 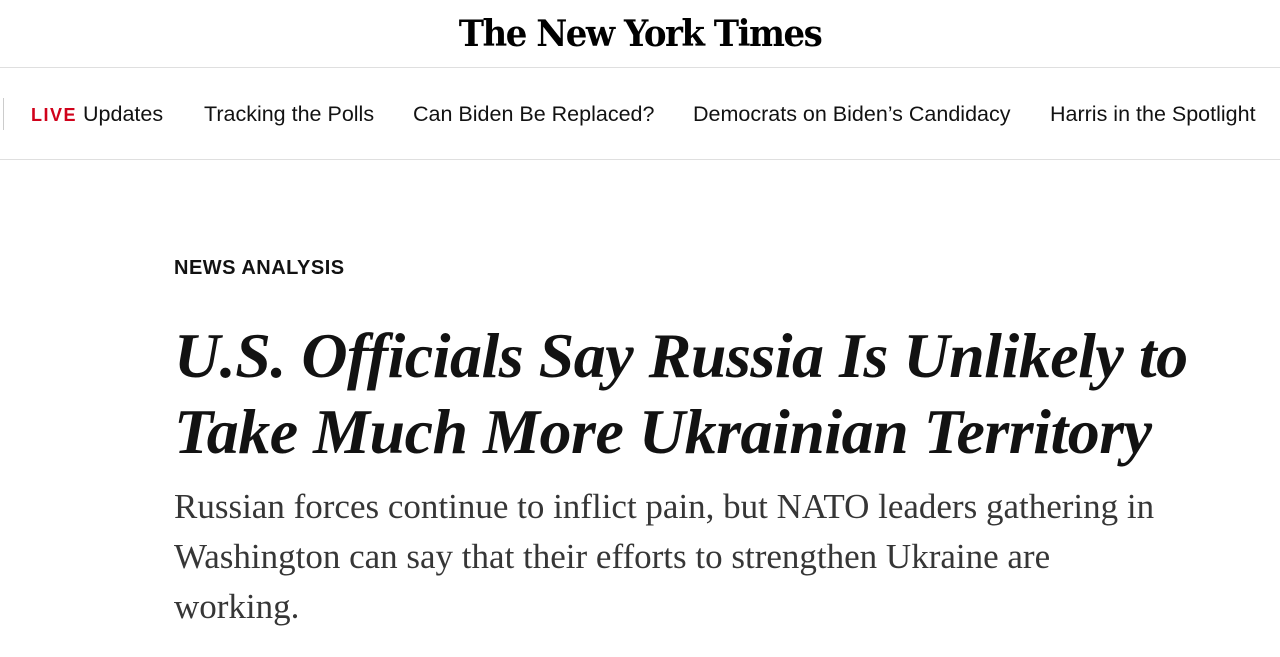 I want to click on nav-item-label: Updates, so click(x=123, y=114).